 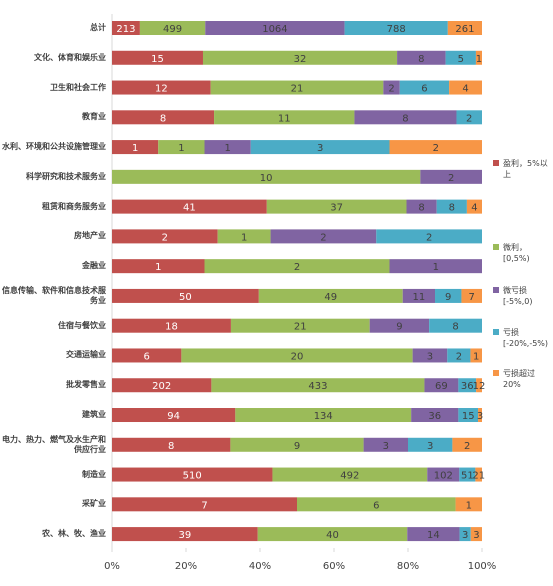 I want to click on category-label: 水利、环境和公共设施管理业, so click(x=54, y=147).